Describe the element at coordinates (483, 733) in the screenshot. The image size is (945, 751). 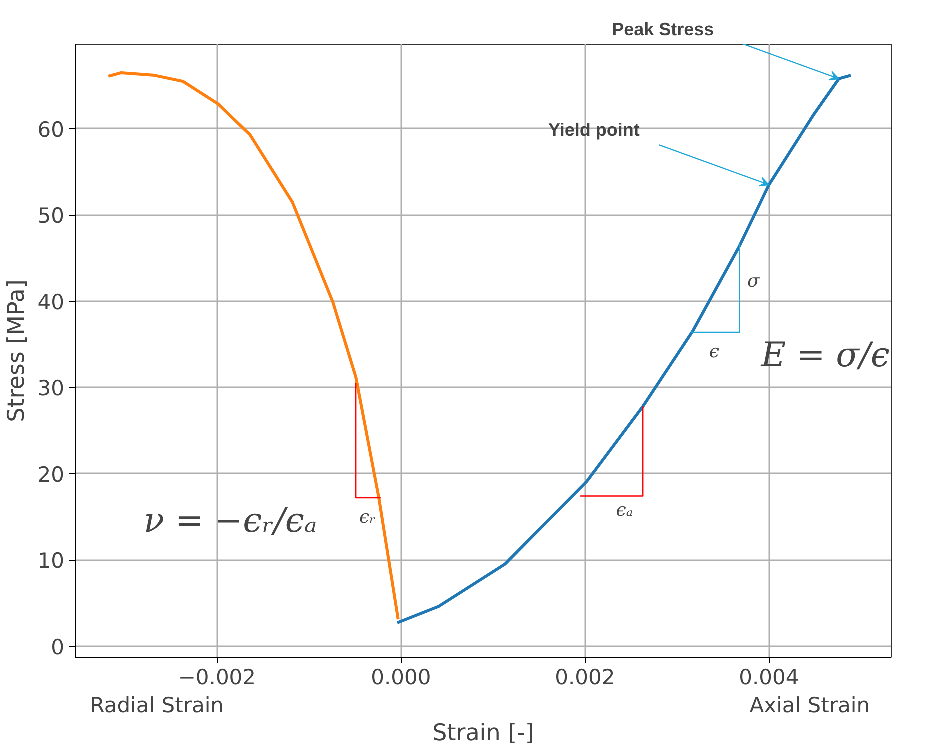
I see `x-axis-title: Strain [-]` at that location.